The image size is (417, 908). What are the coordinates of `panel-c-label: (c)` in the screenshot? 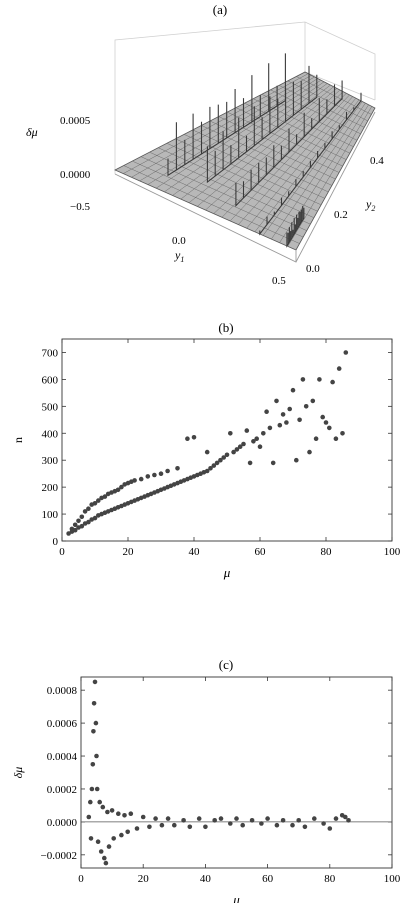 It's located at (226, 664).